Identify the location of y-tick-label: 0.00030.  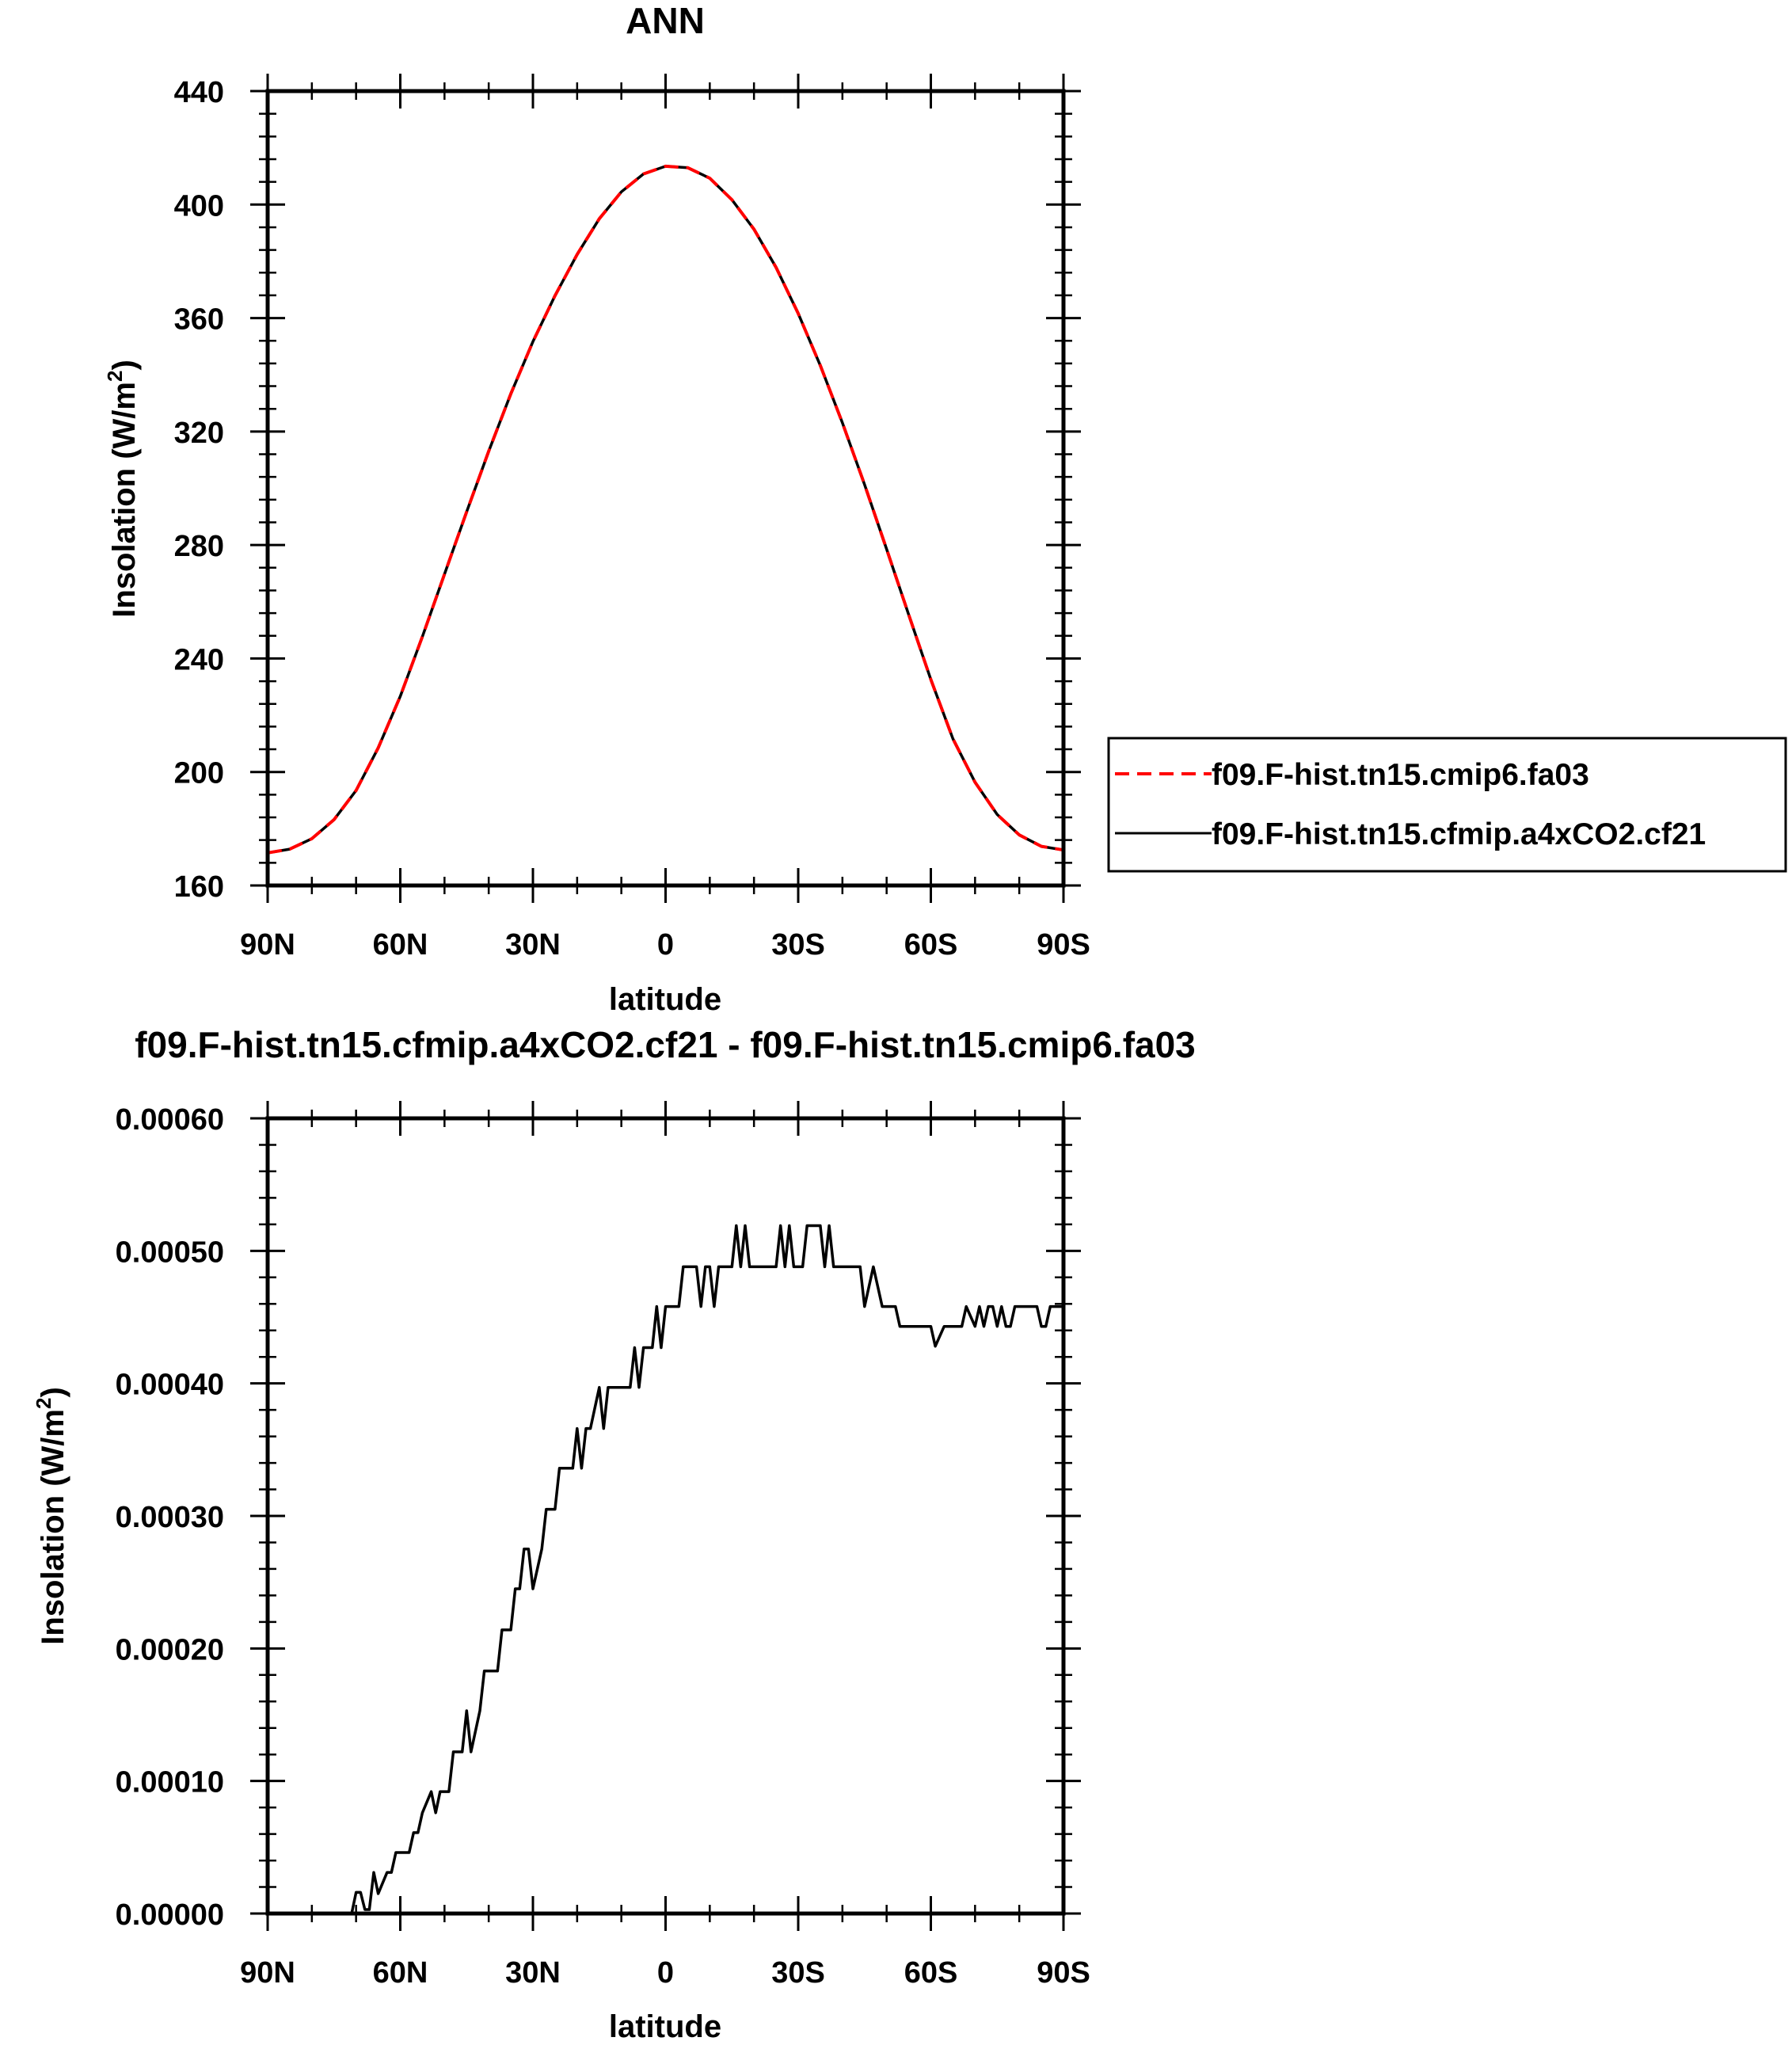
(170, 1517).